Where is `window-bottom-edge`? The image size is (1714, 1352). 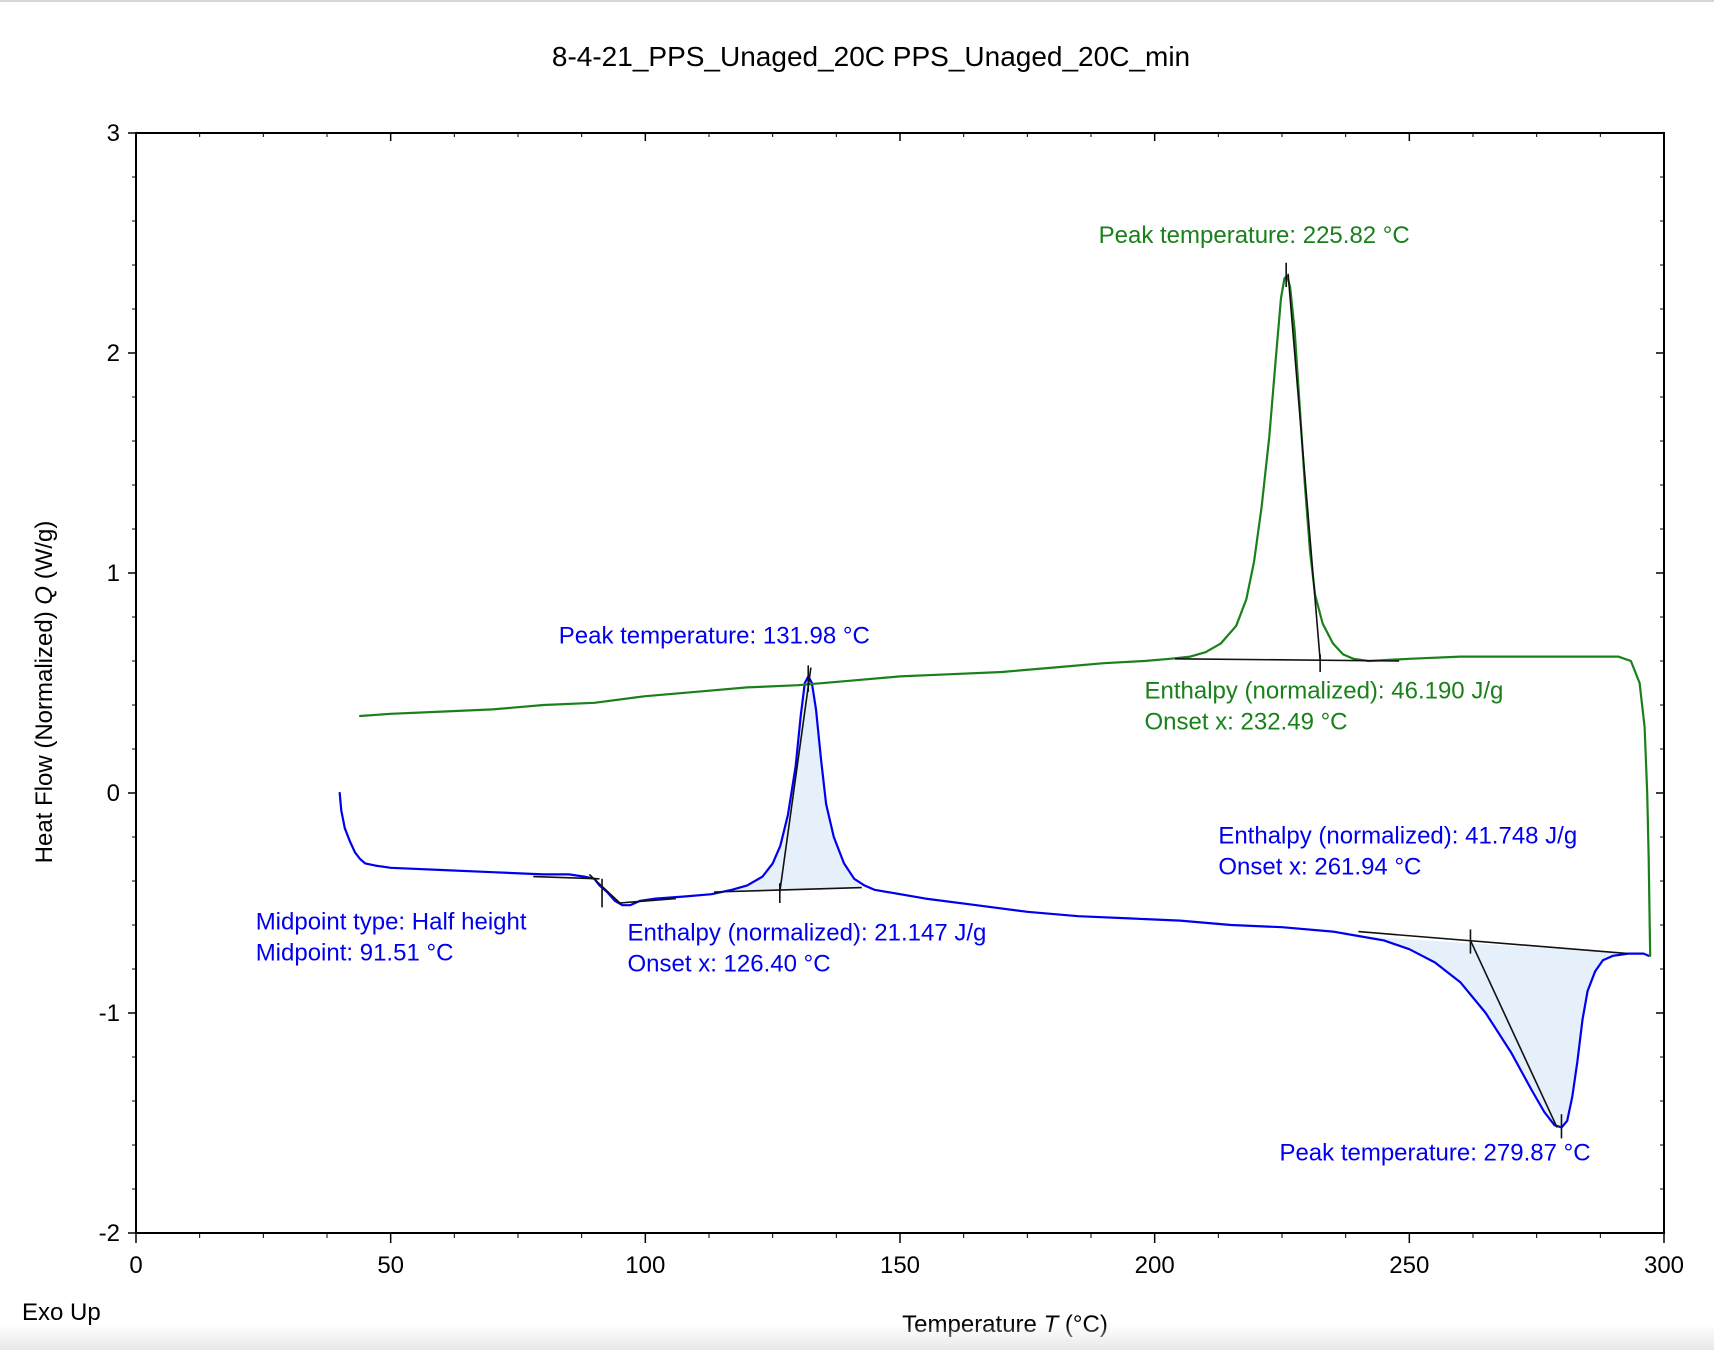 window-bottom-edge is located at coordinates (857, 1337).